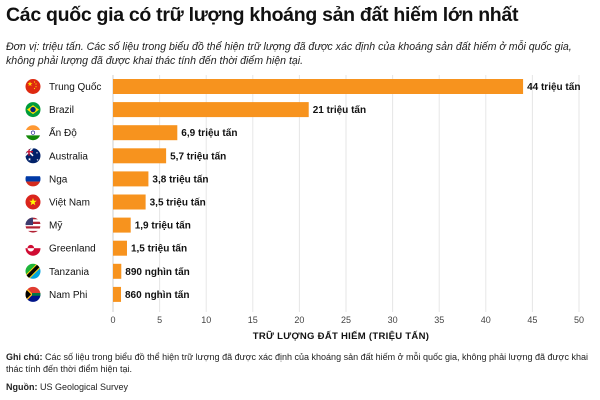  What do you see at coordinates (33, 179) in the screenshot?
I see `russia-flag-icon` at bounding box center [33, 179].